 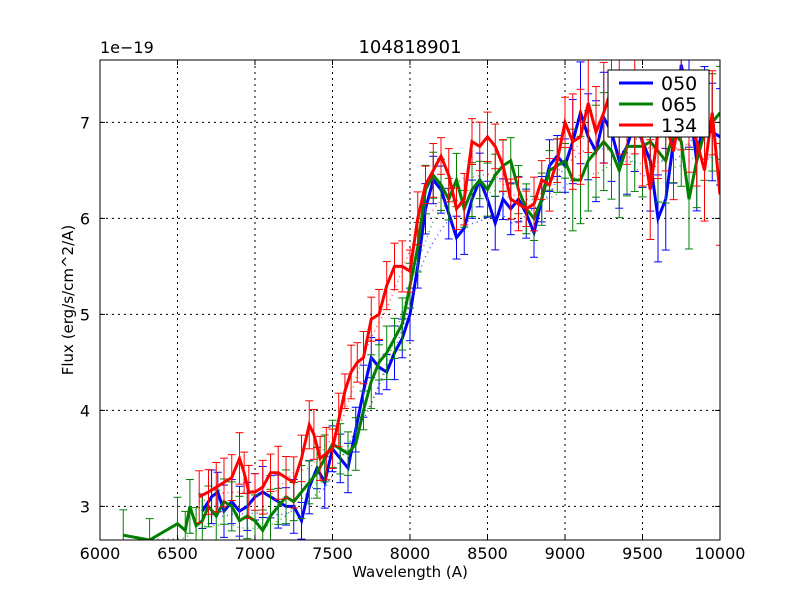 I want to click on y-tick-label: 3, so click(x=85, y=506).